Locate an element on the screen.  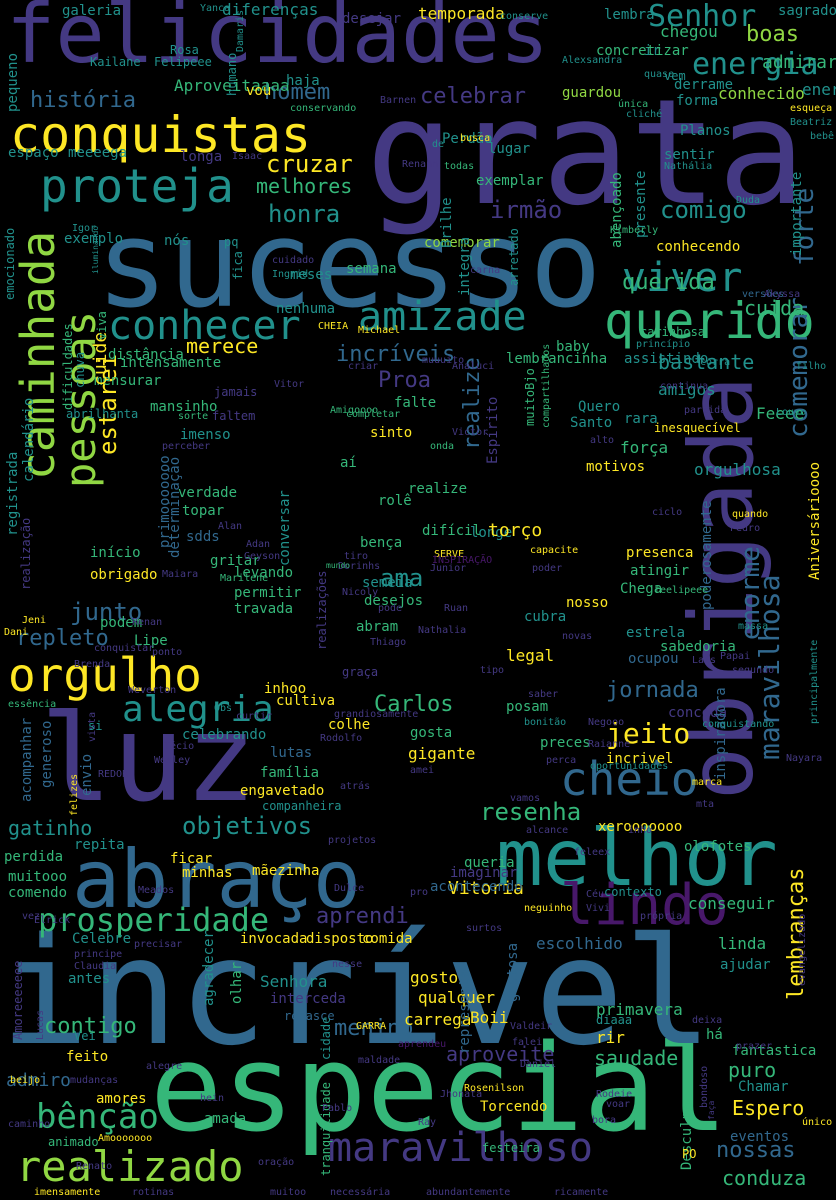
cloud-word: comemorar is located at coordinates (462, 243).